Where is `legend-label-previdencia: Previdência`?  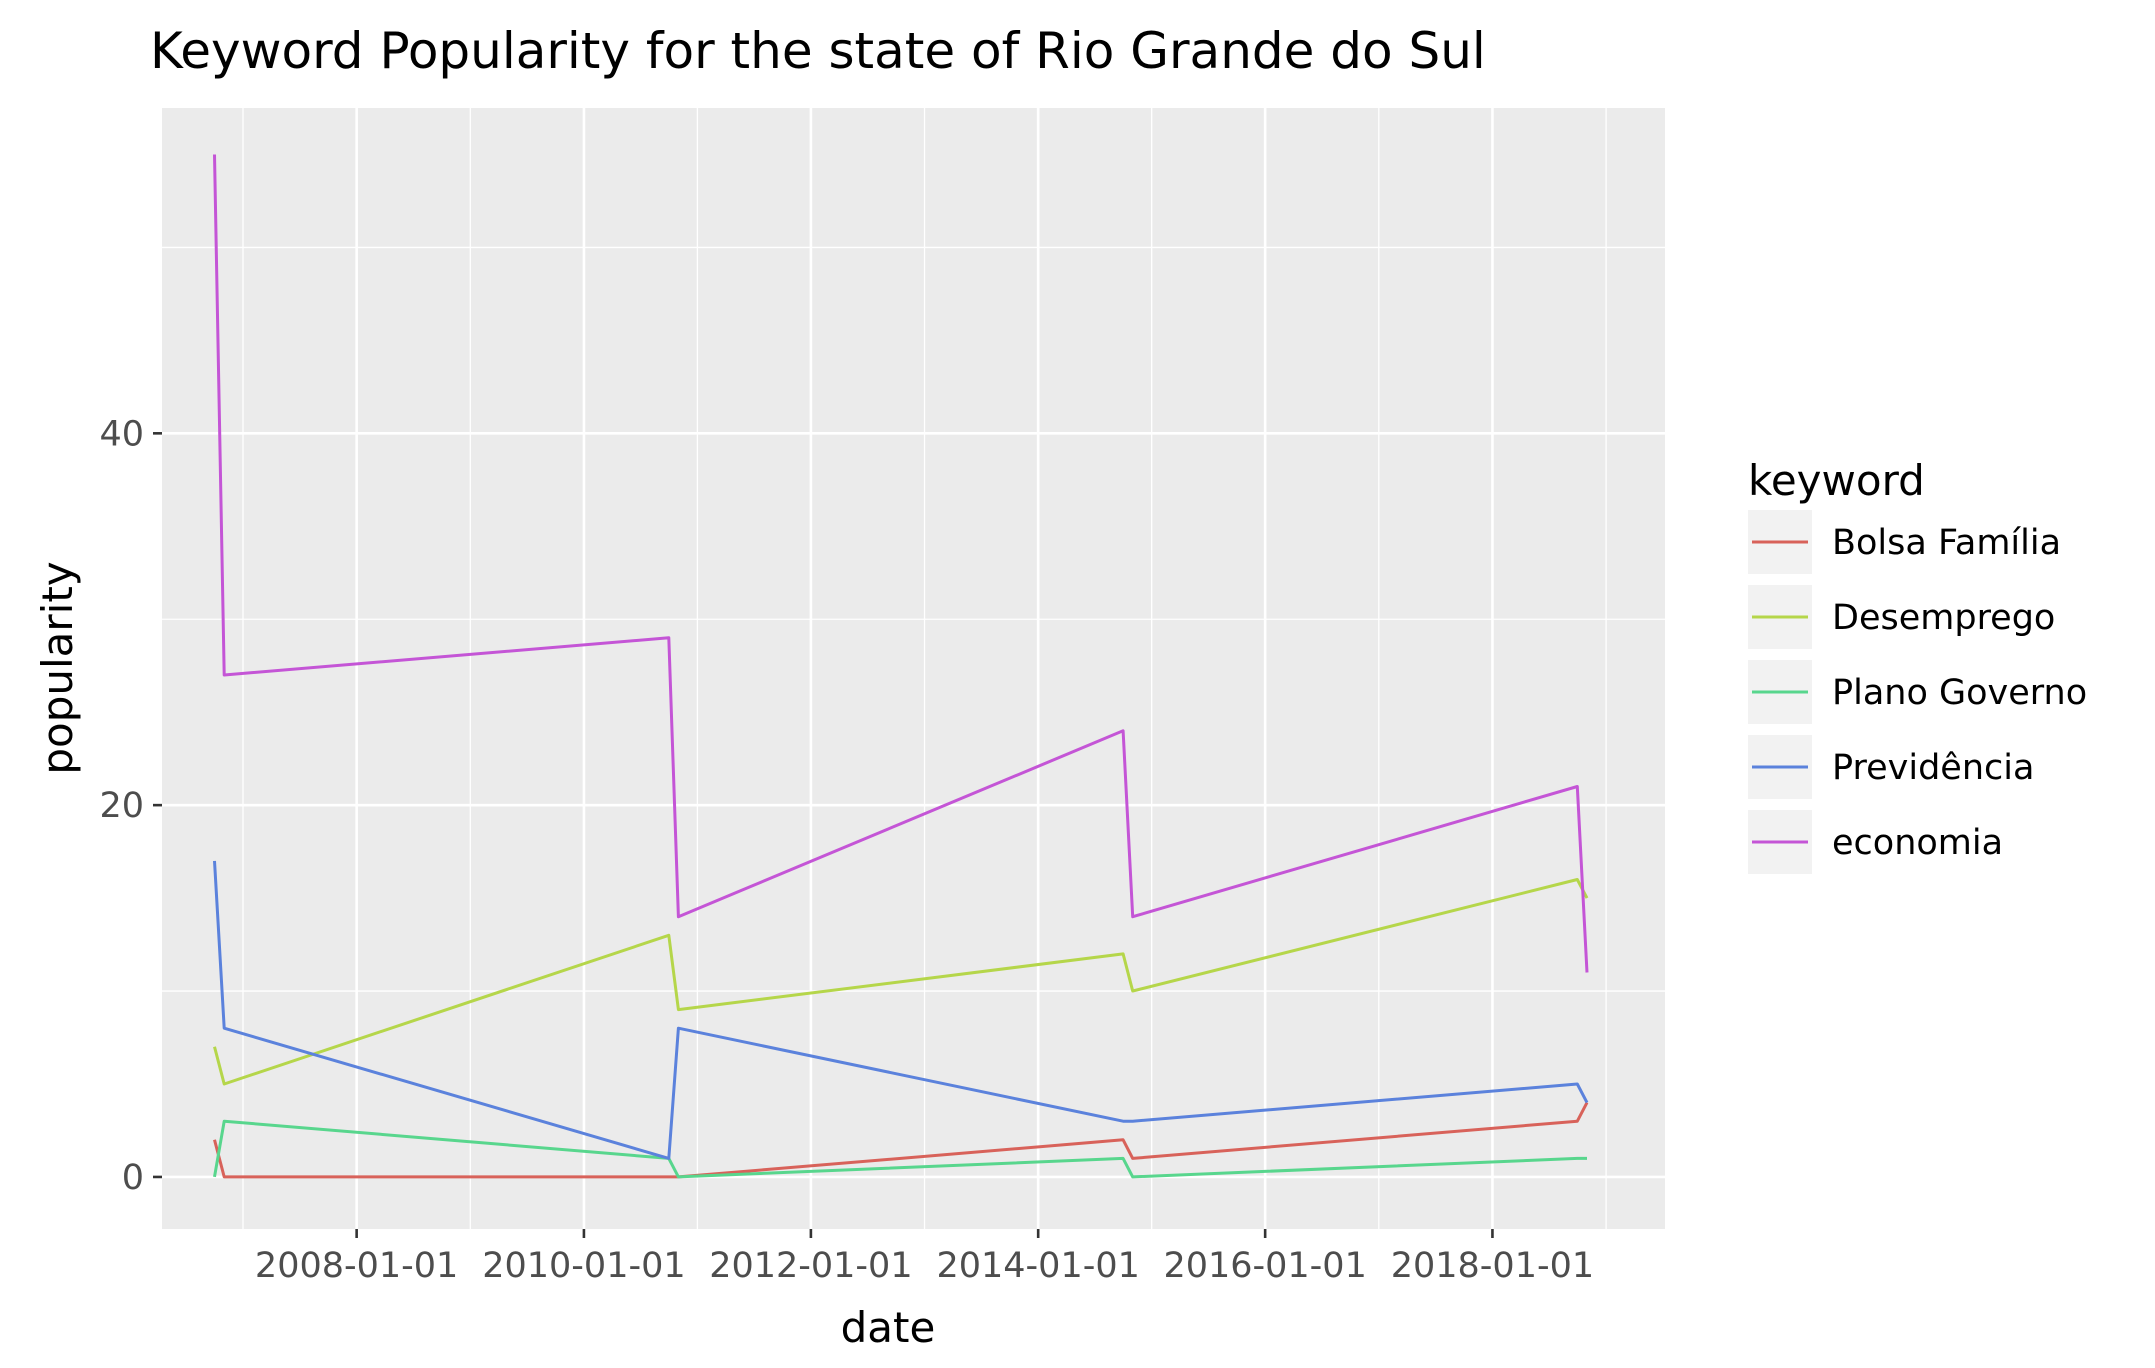
legend-label-previdencia: Previdência is located at coordinates (1933, 768).